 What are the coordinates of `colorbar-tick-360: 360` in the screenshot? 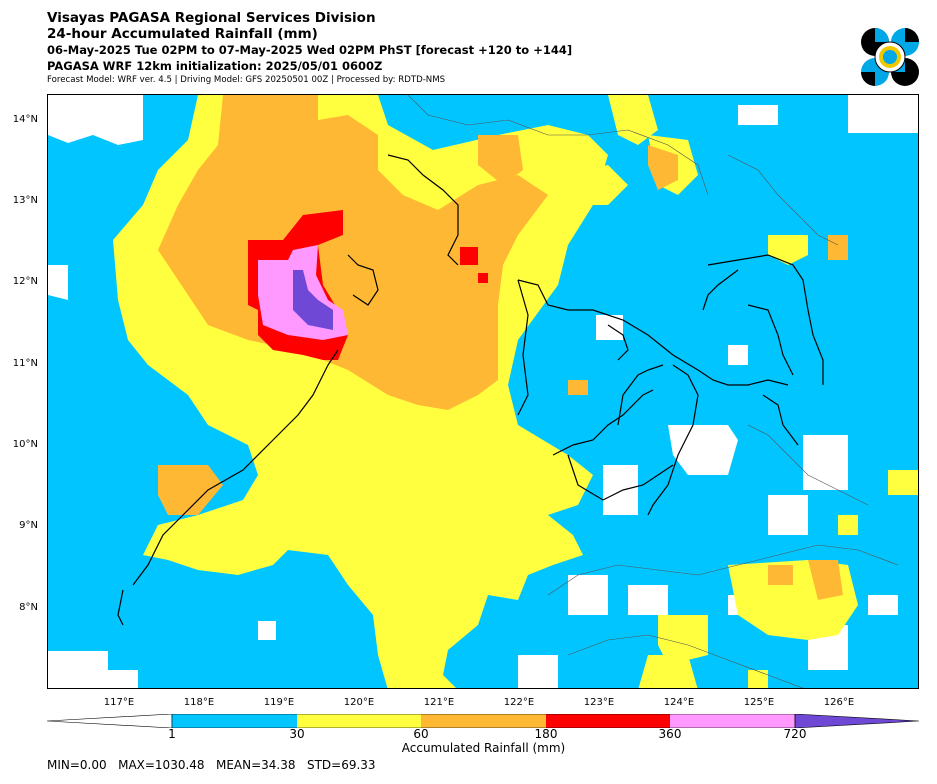 It's located at (670, 734).